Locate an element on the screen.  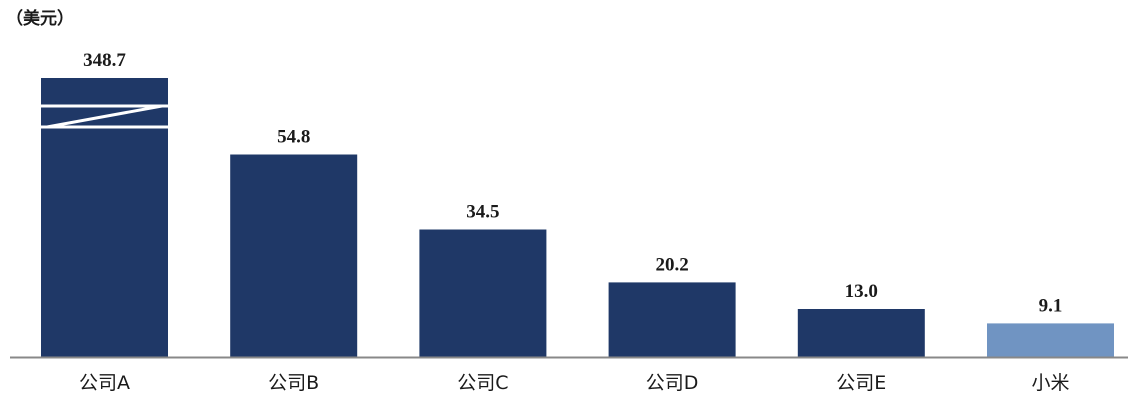
unit-label: （美元） is located at coordinates (40, 18).